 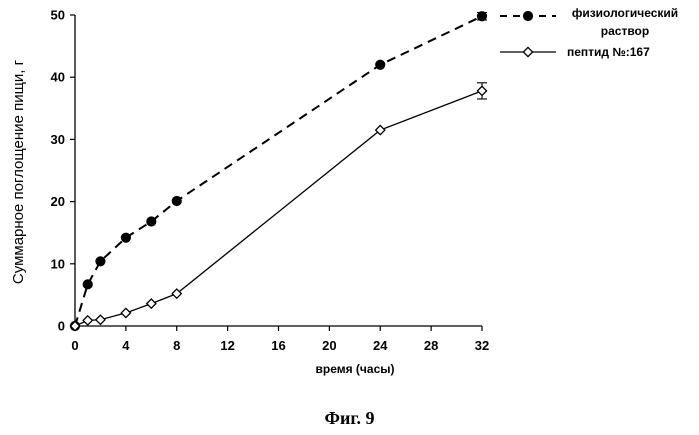 I want to click on y-tick-label: 30, so click(x=58, y=139).